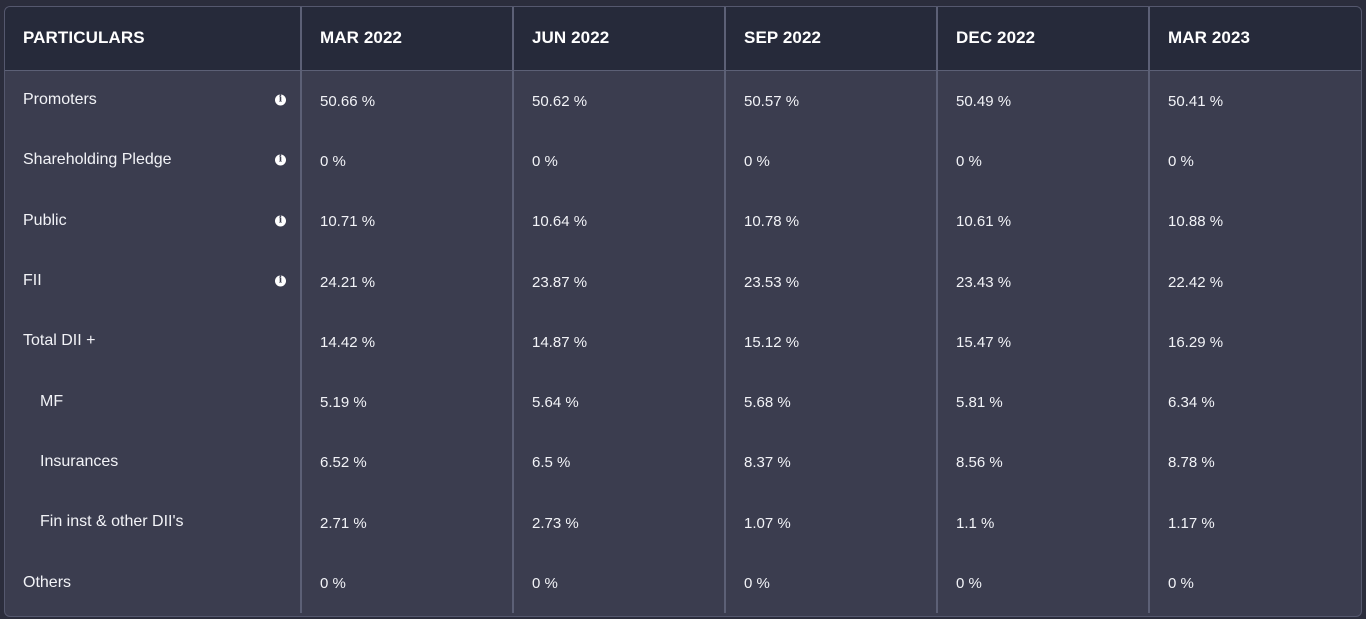  Describe the element at coordinates (979, 463) in the screenshot. I see `cell-value: 8.56 %` at that location.